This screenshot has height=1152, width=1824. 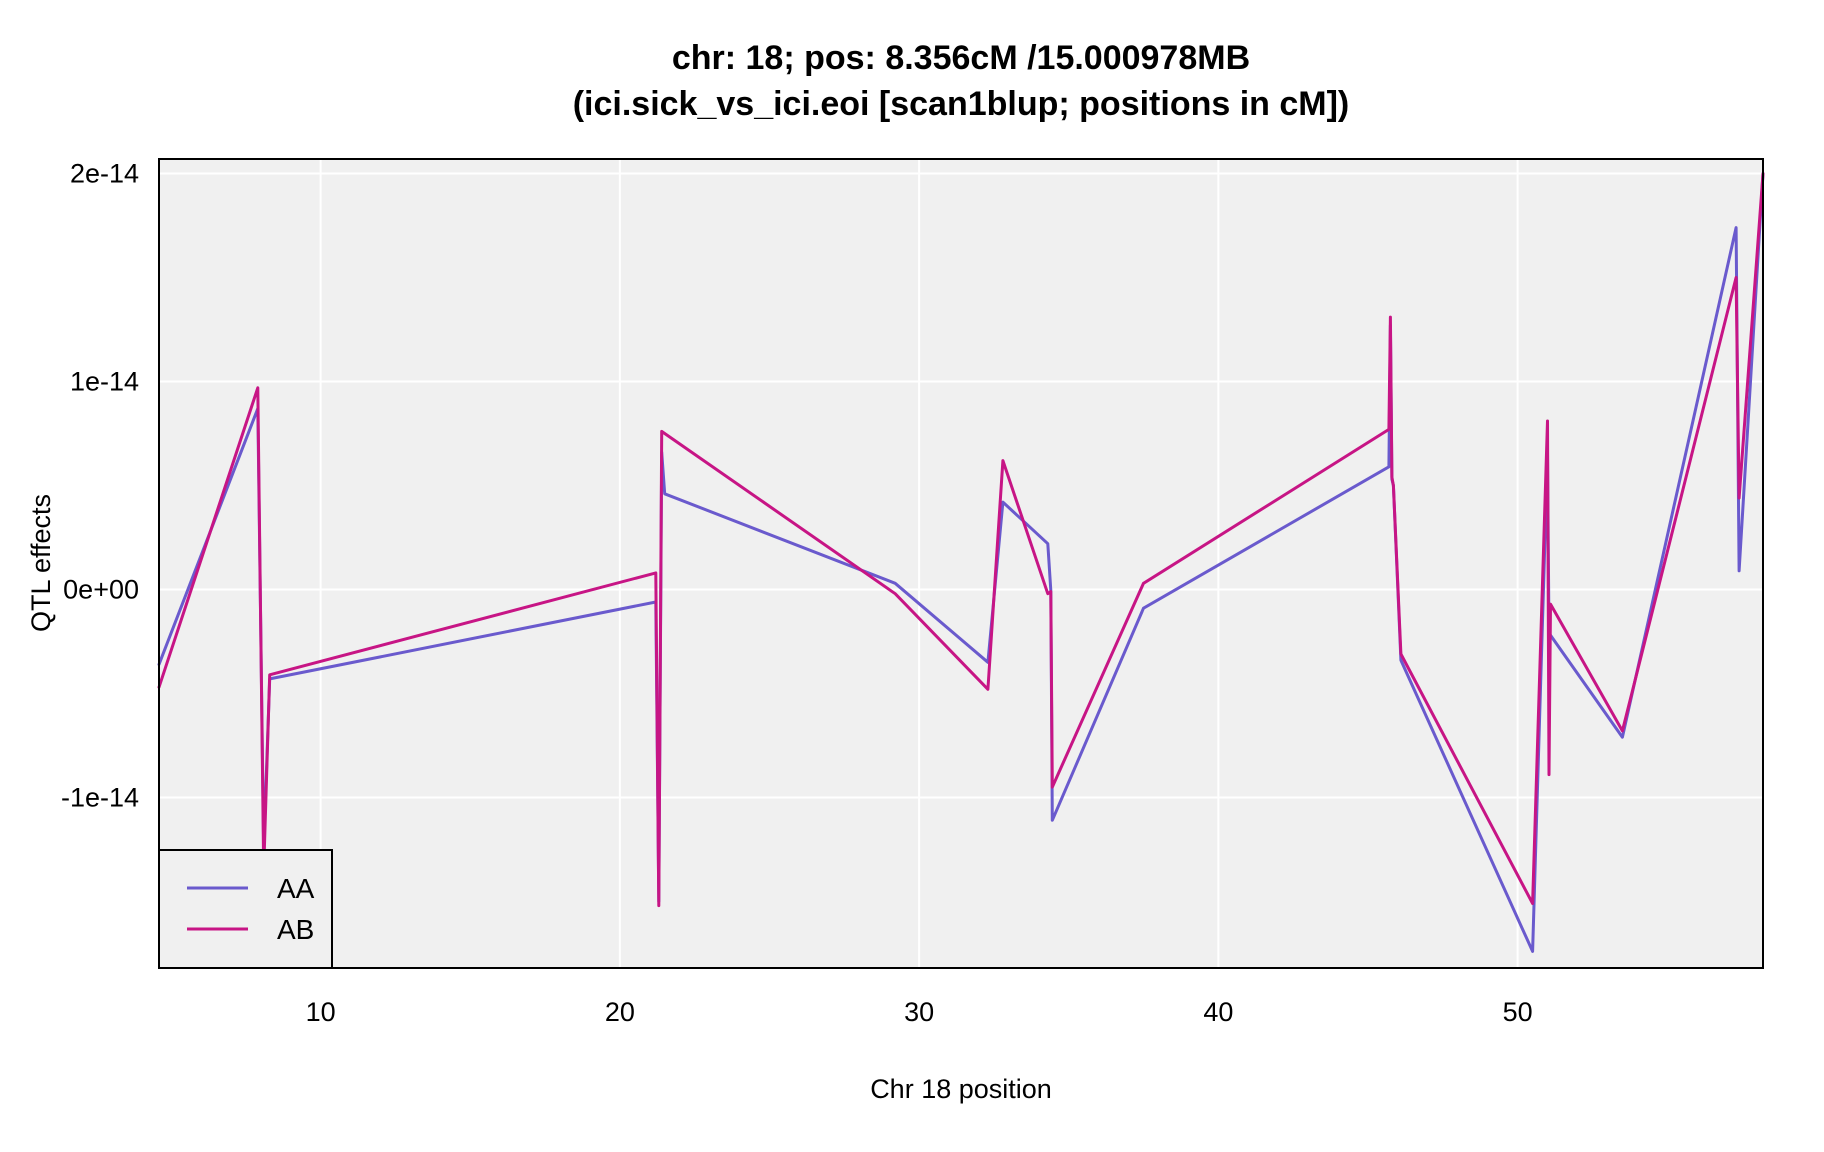 I want to click on legend-label-aa: AA, so click(x=296, y=888).